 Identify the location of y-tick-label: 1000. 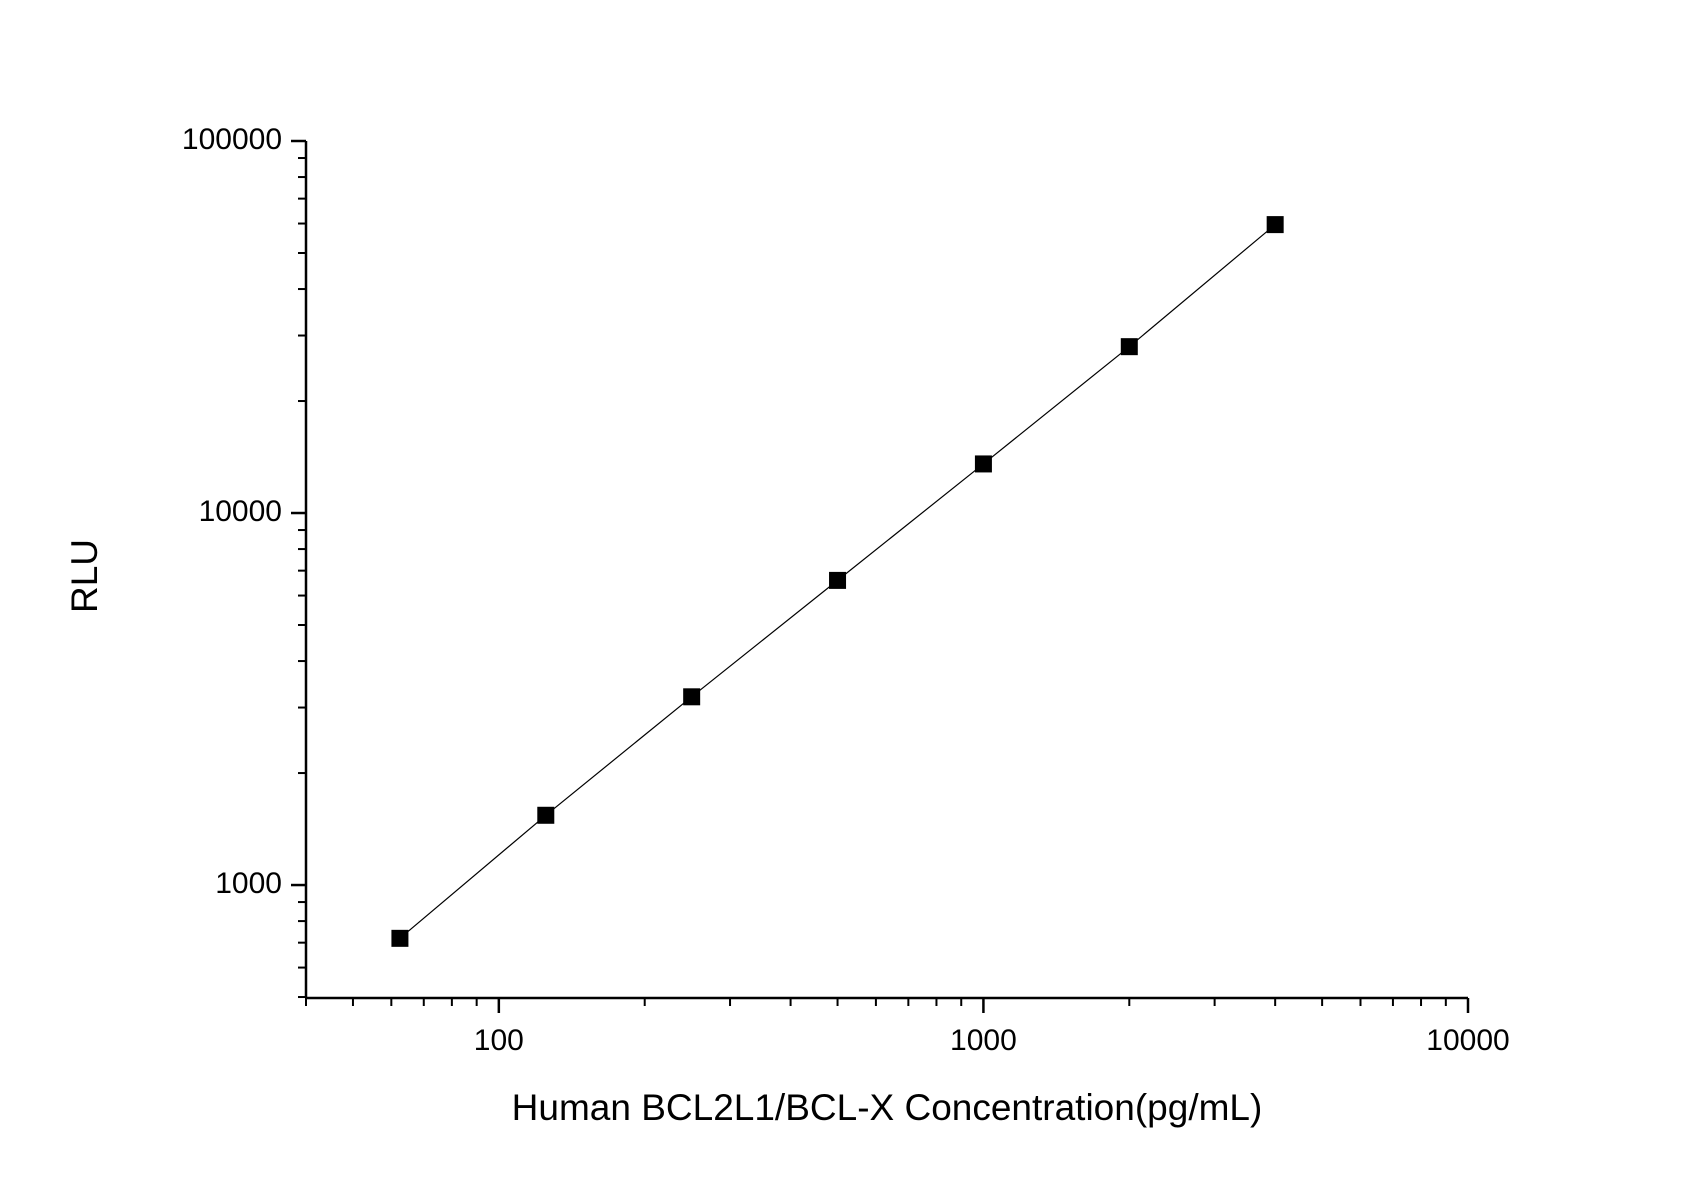
(248, 883).